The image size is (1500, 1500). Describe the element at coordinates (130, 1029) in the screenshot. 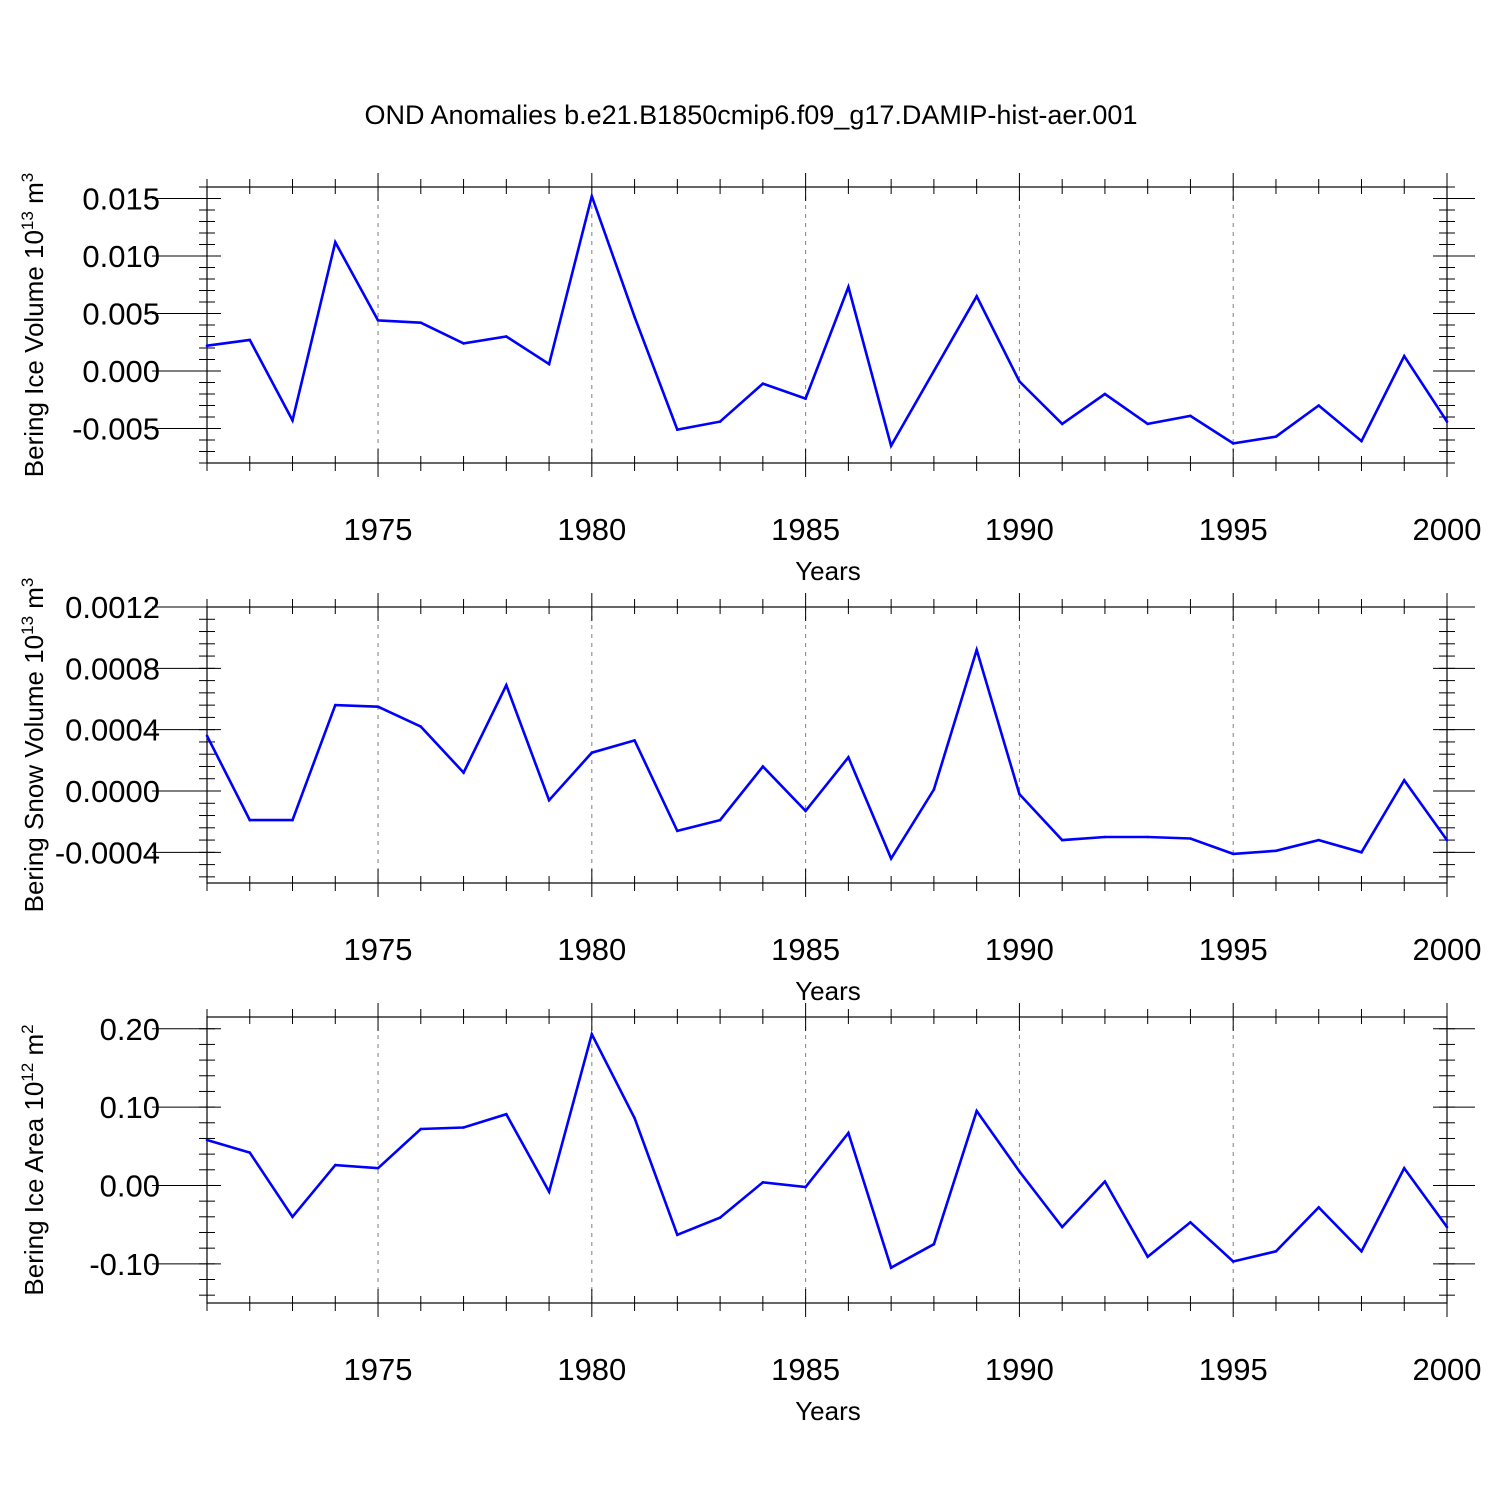

I see `y-tick-label: 0.20` at that location.